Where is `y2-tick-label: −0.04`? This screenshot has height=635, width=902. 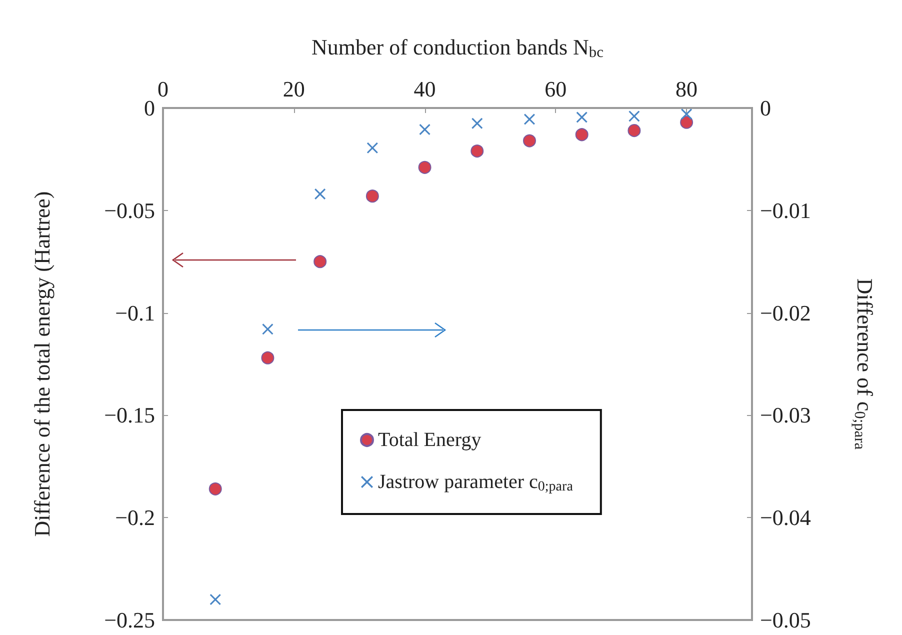 y2-tick-label: −0.04 is located at coordinates (785, 517).